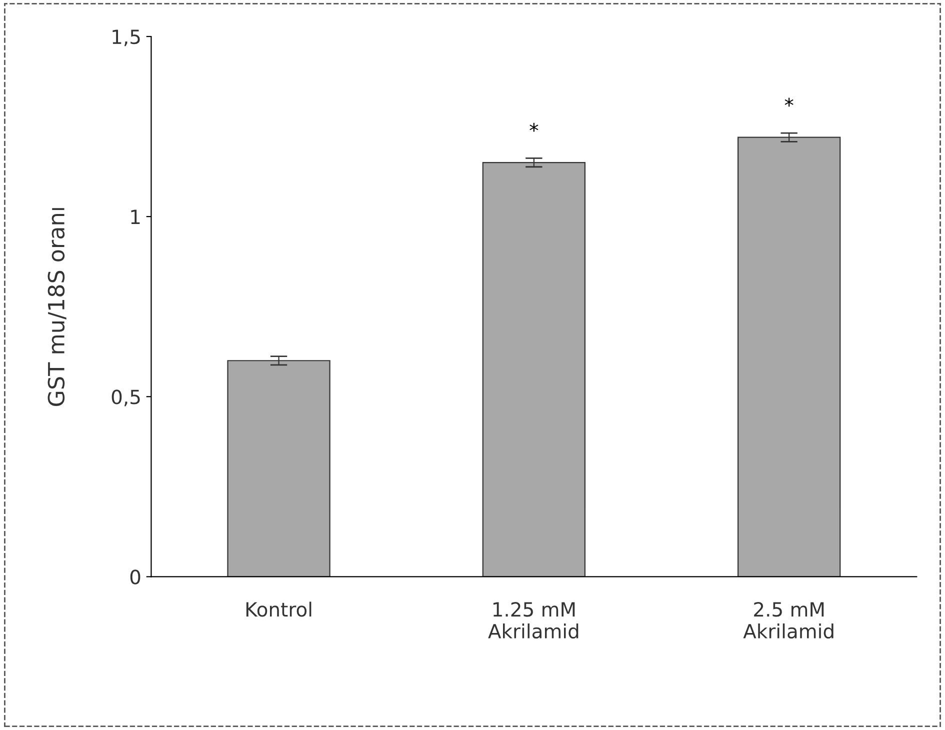 This screenshot has height=730, width=945. I want to click on y-tick-label: 1,5, so click(126, 38).